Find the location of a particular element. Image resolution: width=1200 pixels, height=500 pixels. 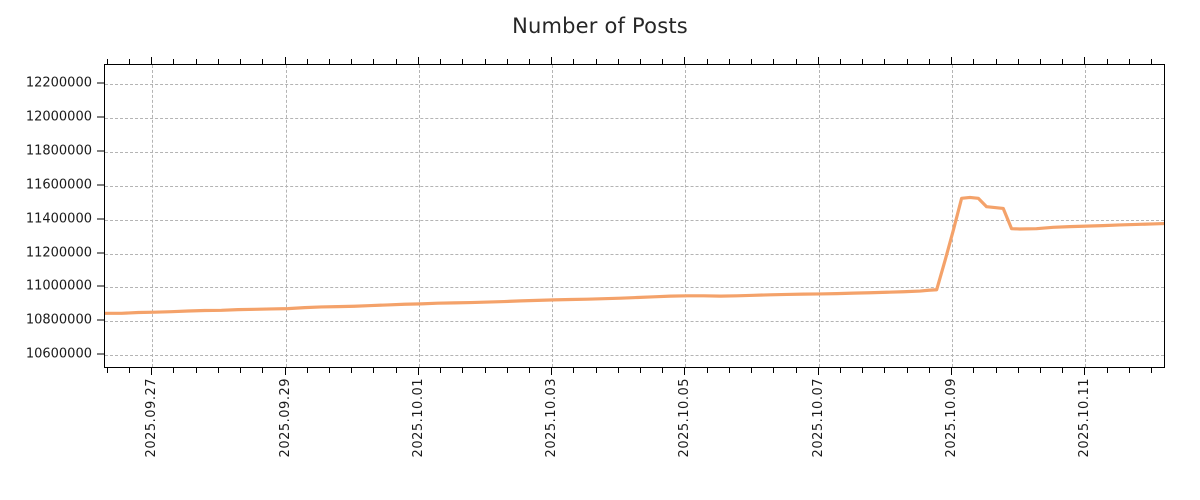

y-tick-label: 12000000 is located at coordinates (58, 117).